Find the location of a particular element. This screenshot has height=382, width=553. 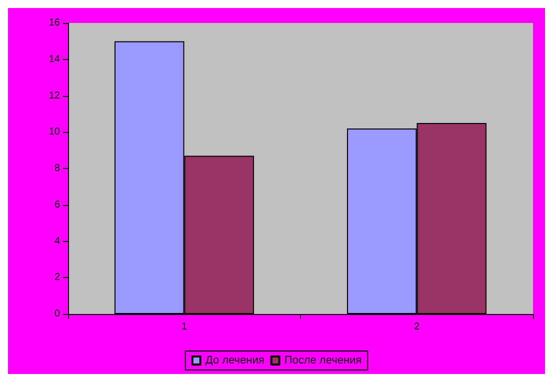

x-tick-label: 1 is located at coordinates (184, 327).